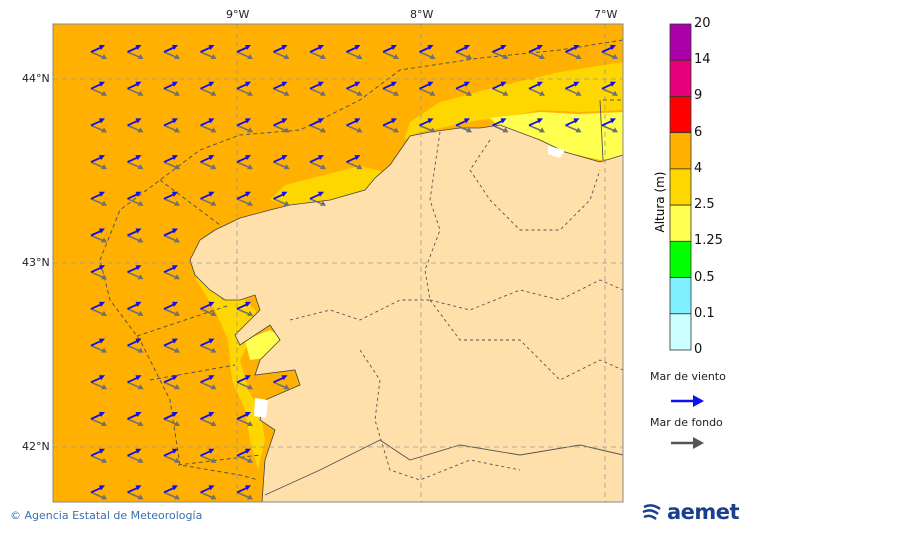 This screenshot has height=533, width=900. What do you see at coordinates (704, 277) in the screenshot?
I see `colorbar-tick-label: 0.5` at bounding box center [704, 277].